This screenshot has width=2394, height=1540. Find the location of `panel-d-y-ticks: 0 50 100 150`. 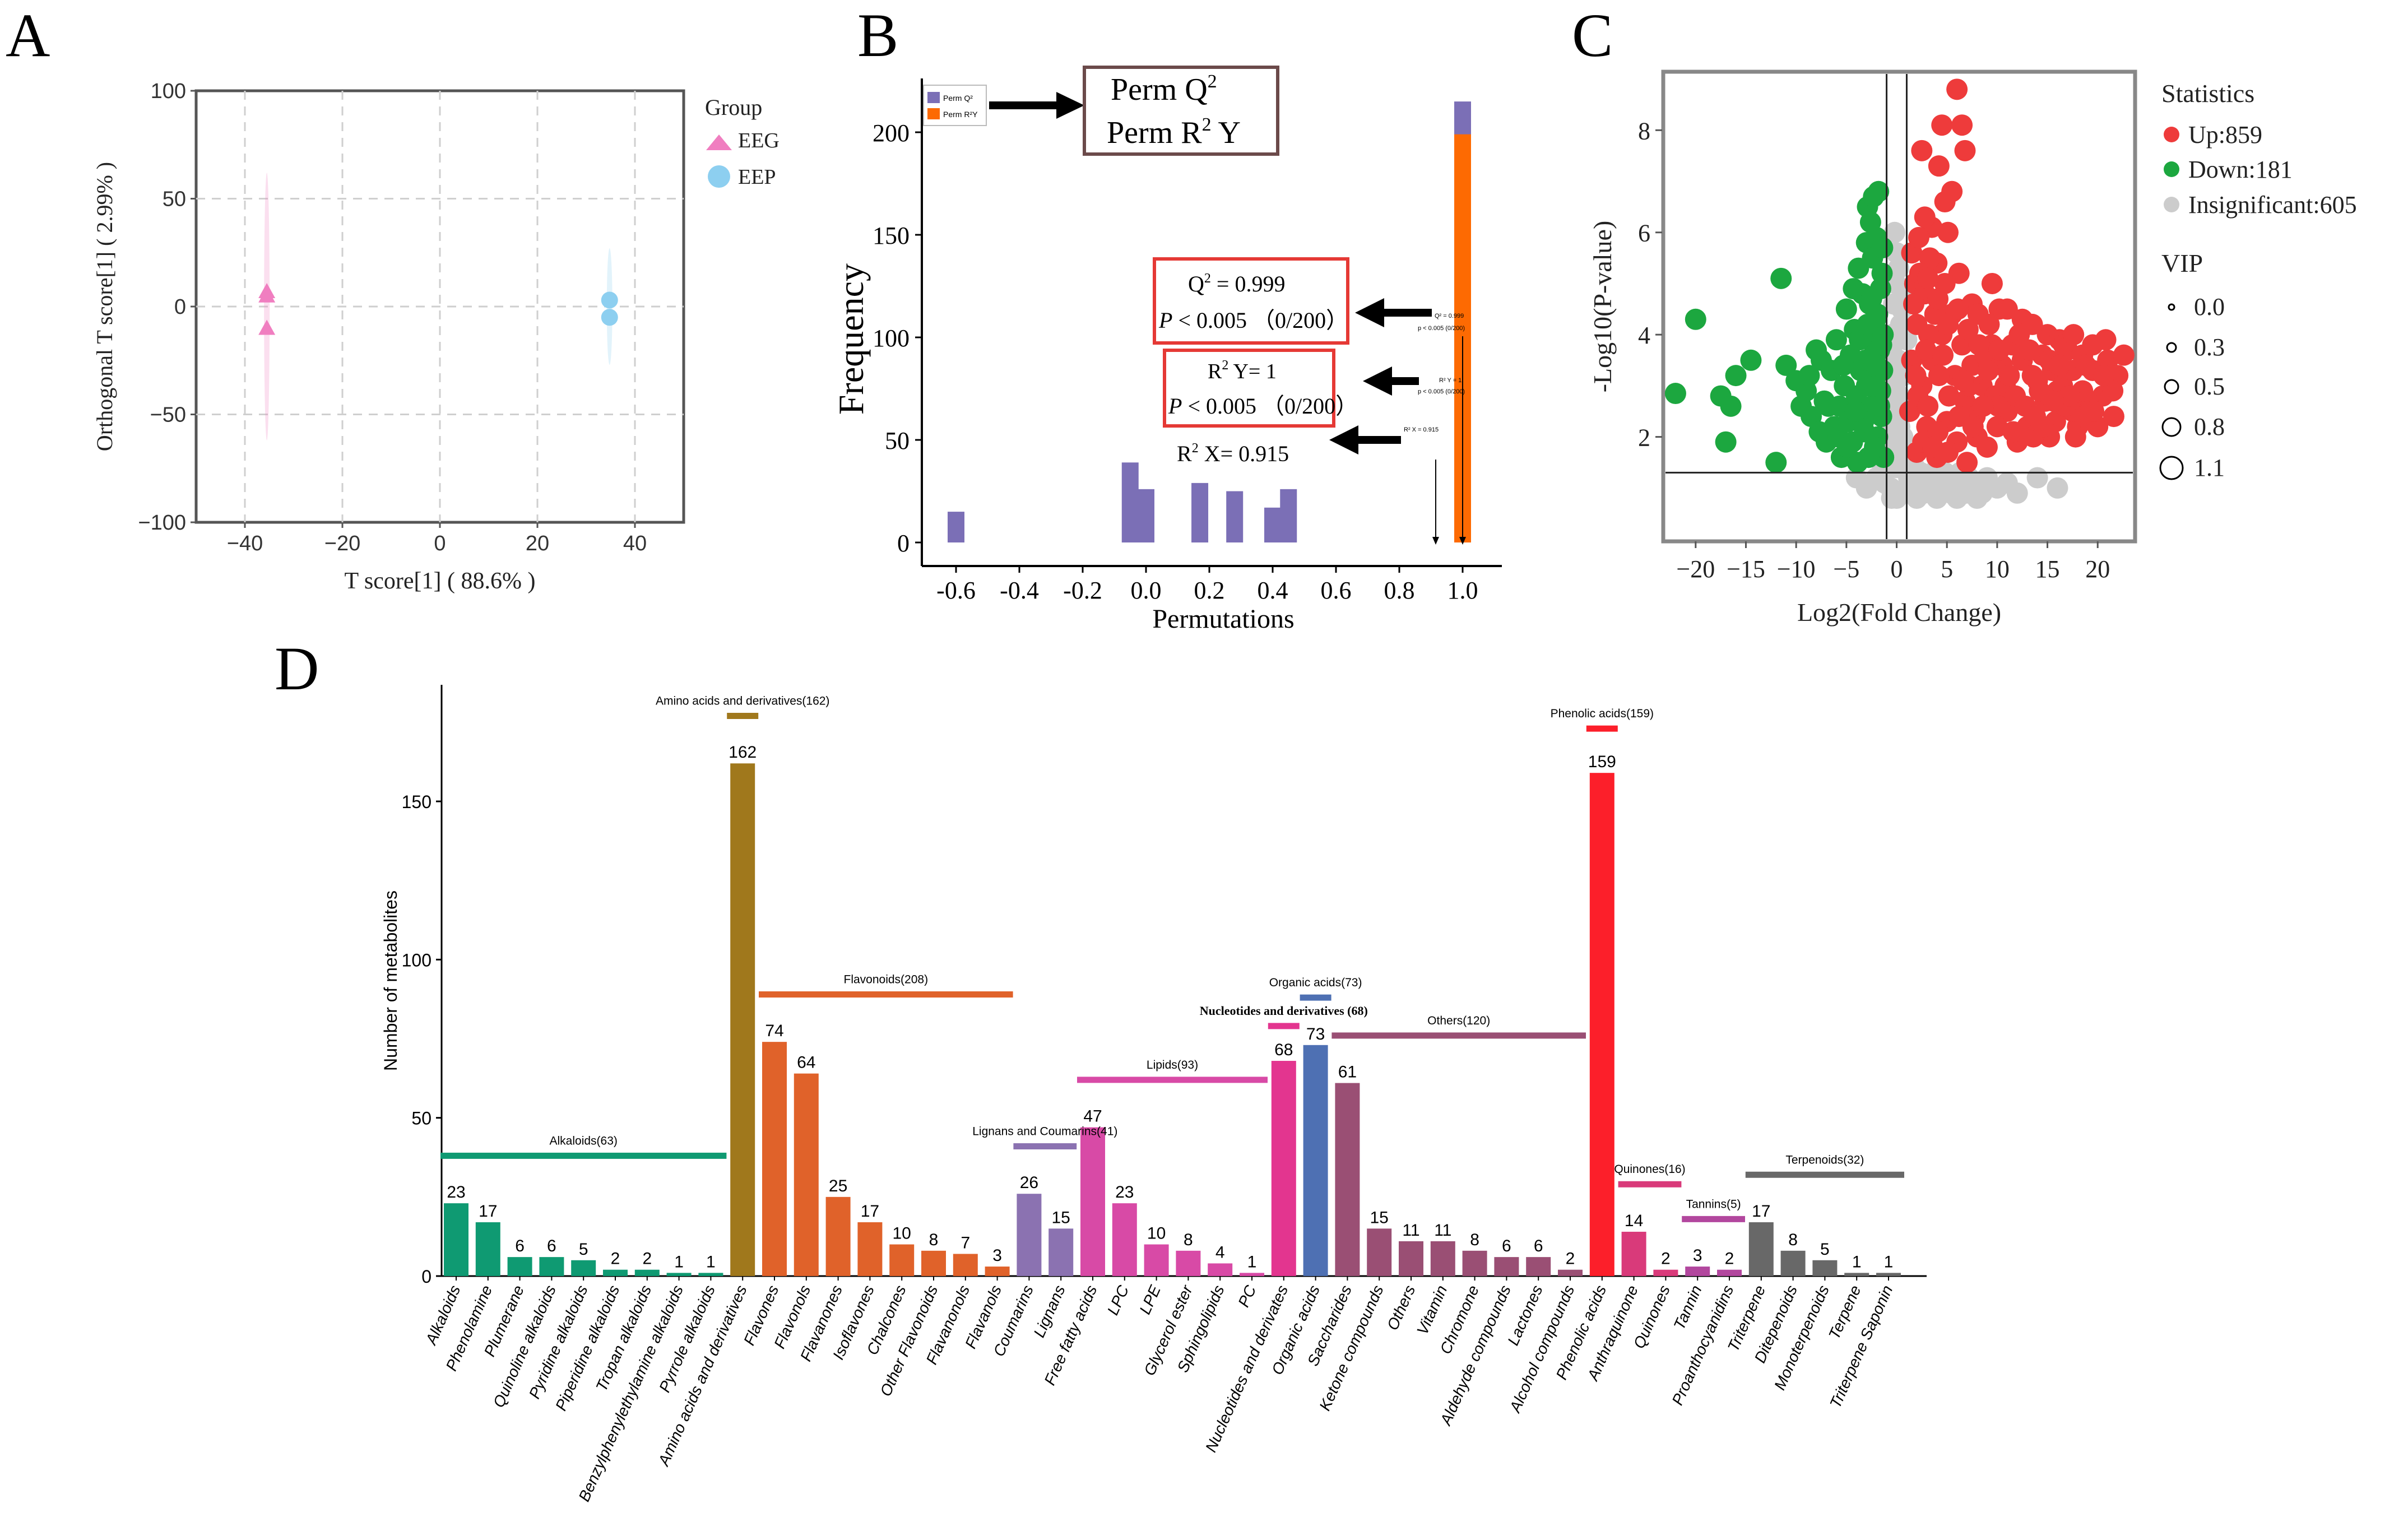

panel-d-y-ticks: 0 50 100 150 is located at coordinates (422, 1039).